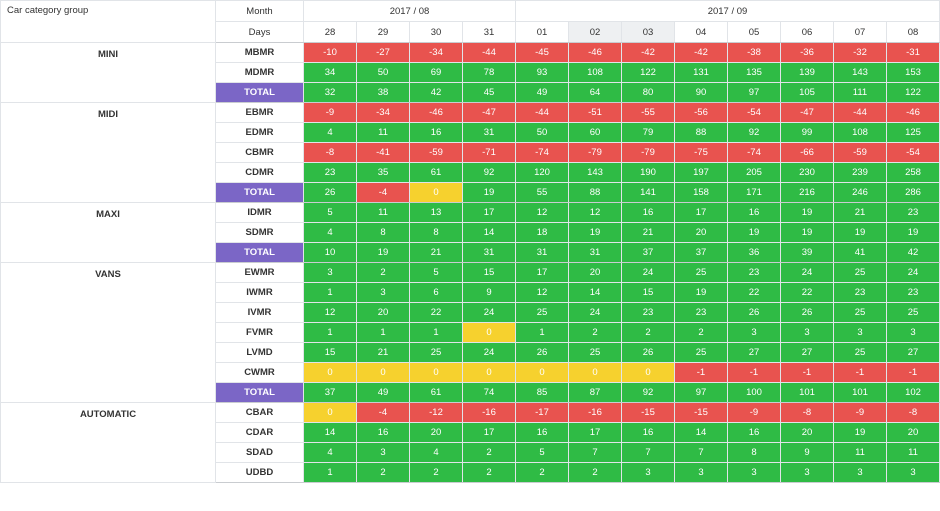  What do you see at coordinates (807, 92) in the screenshot?
I see `value-cell: 105` at bounding box center [807, 92].